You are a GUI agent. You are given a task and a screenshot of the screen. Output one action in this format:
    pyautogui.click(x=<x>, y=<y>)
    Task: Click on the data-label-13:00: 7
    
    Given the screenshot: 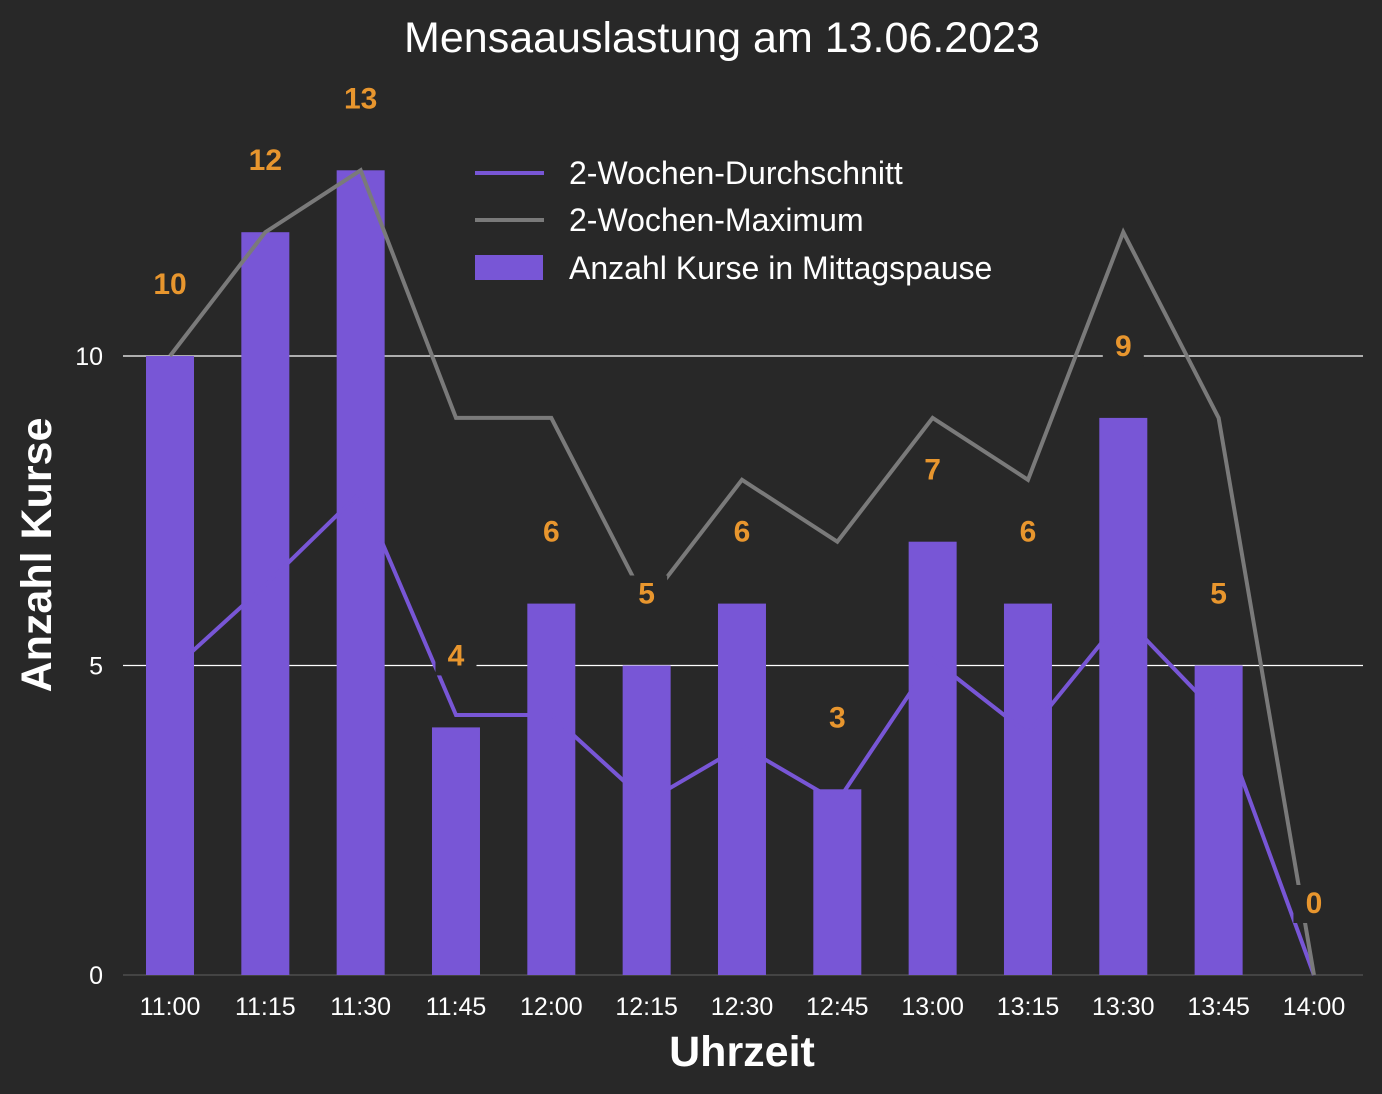 What is the action you would take?
    pyautogui.click(x=932, y=470)
    